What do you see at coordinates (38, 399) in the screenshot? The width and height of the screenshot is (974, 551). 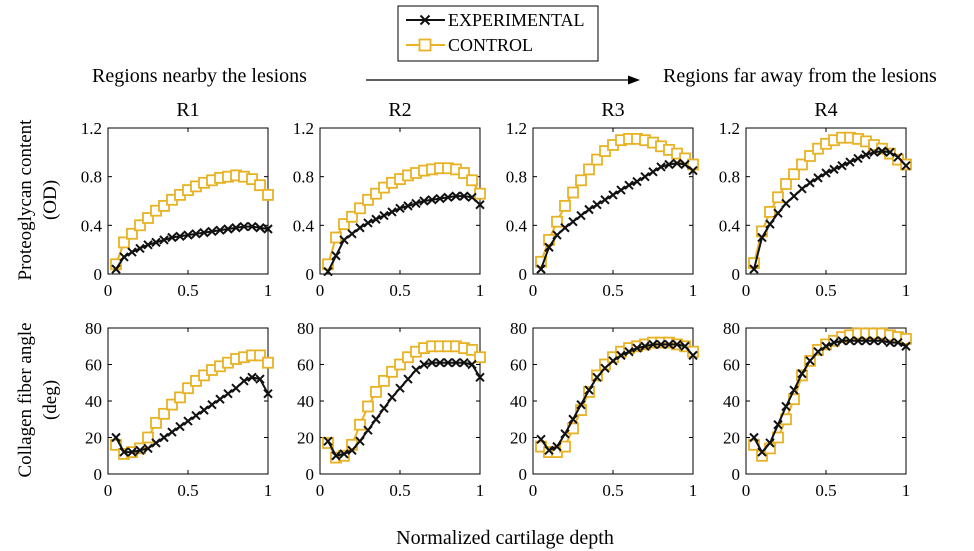 I see `row-1-ylabel: Collagen fiber angle (deg)` at bounding box center [38, 399].